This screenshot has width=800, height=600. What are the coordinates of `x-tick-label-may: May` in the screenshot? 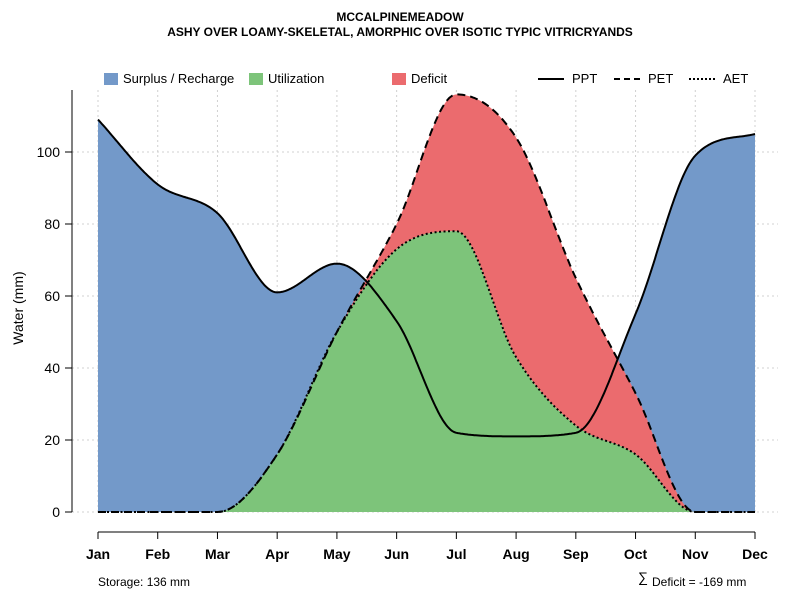 It's located at (336, 554).